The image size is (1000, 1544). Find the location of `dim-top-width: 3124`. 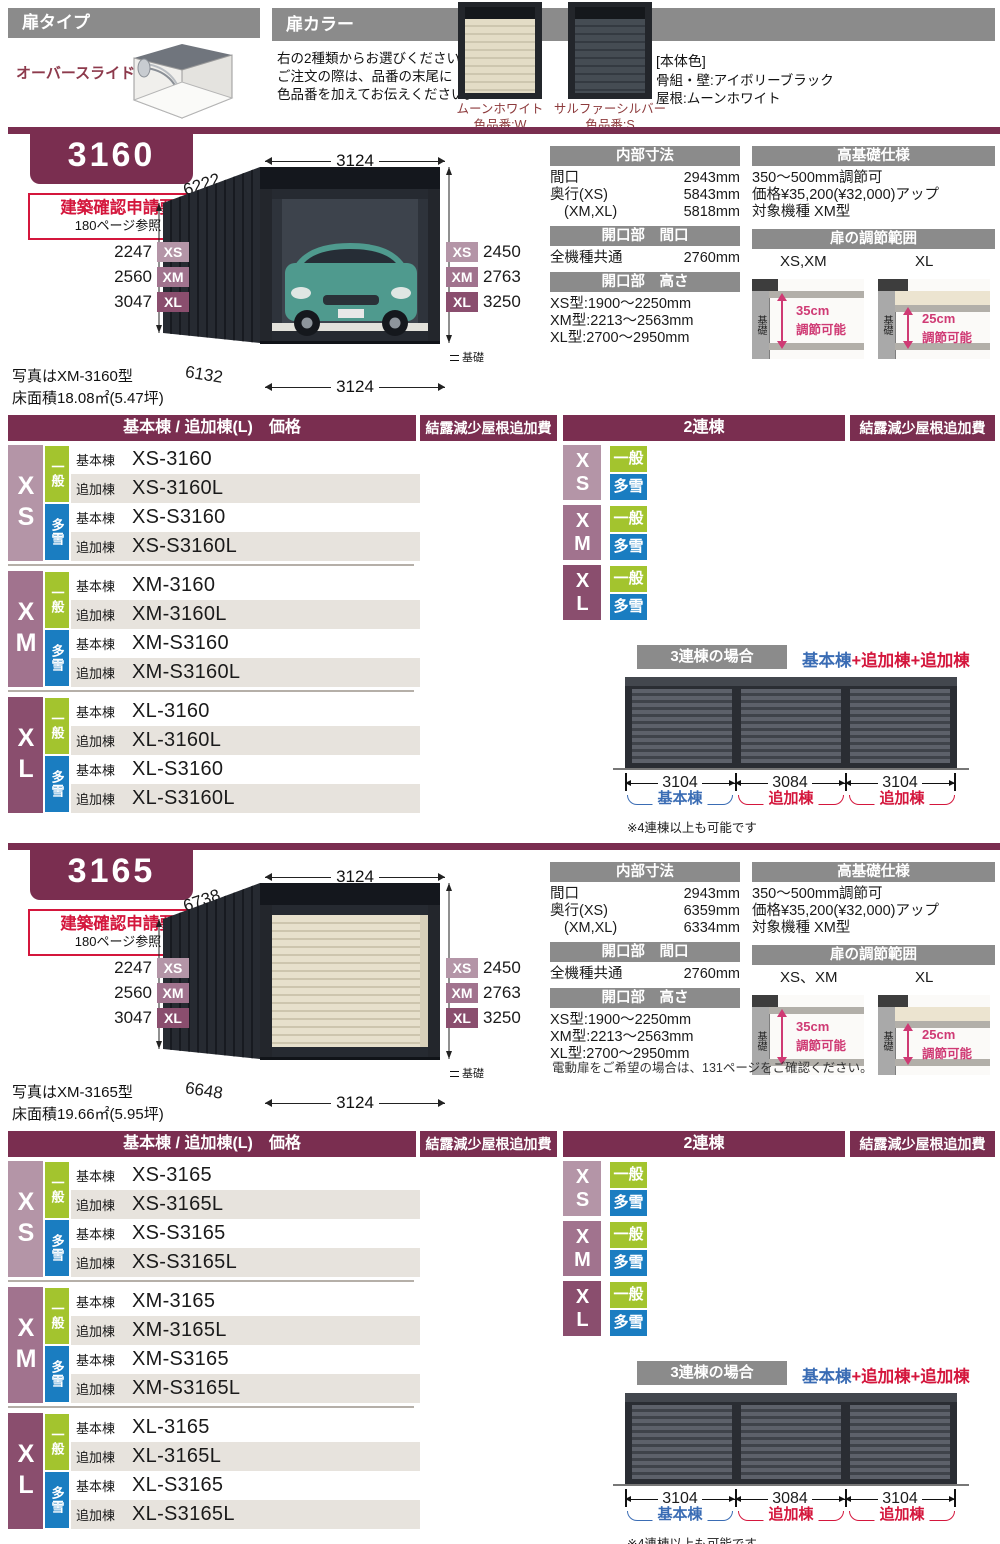

dim-top-width: 3124 is located at coordinates (355, 161).